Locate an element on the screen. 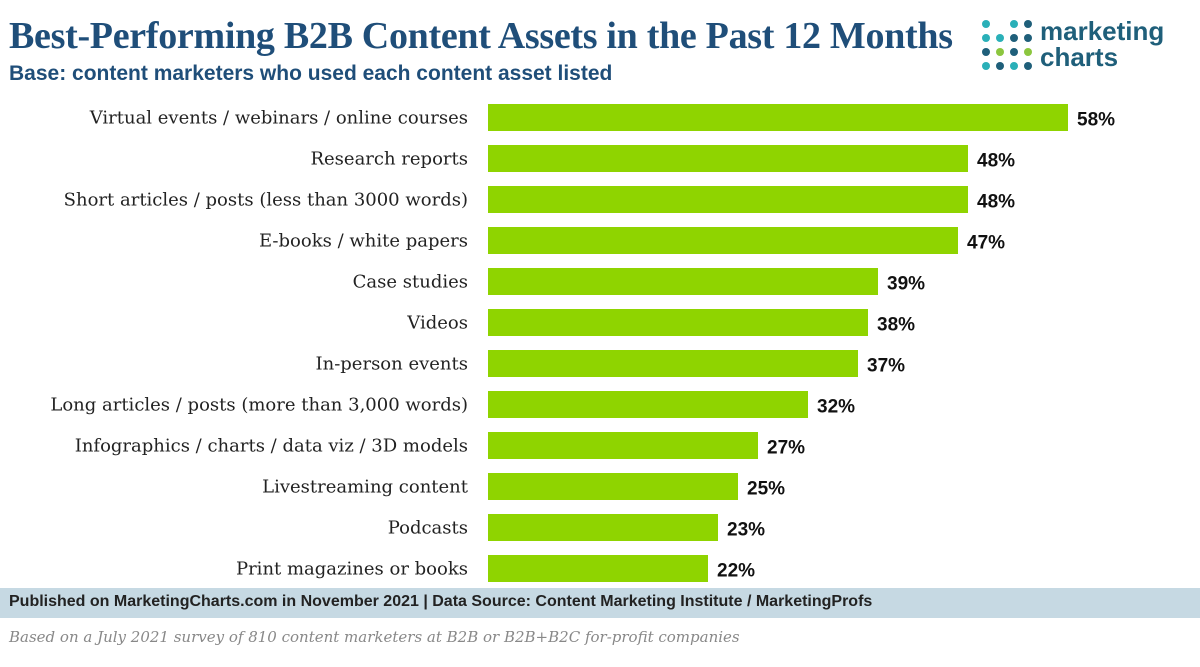 The height and width of the screenshot is (667, 1200). category-label: Videos is located at coordinates (437, 323).